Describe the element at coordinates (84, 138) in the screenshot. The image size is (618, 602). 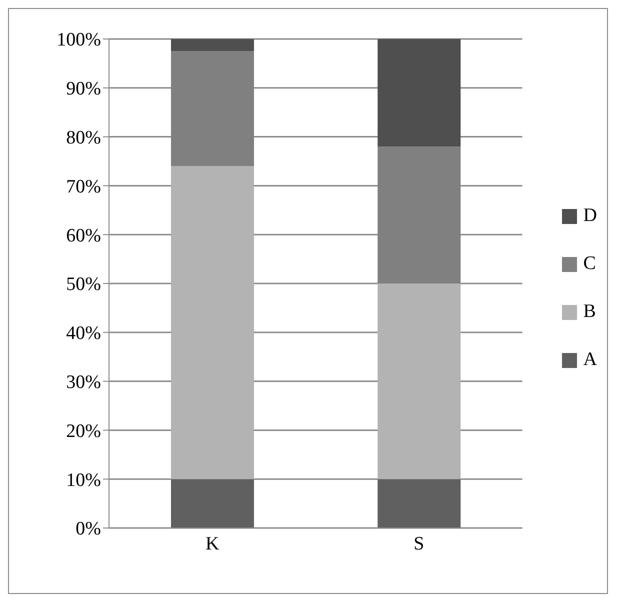
I see `y-tick-label: 80%` at that location.